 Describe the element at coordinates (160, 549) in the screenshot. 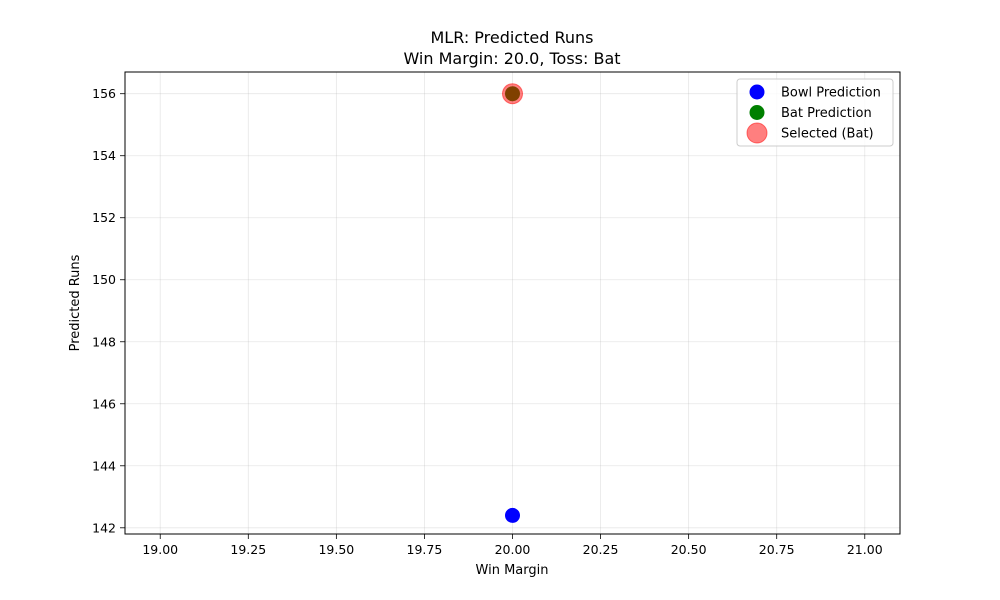

I see `x-tick-label: 19.00` at that location.